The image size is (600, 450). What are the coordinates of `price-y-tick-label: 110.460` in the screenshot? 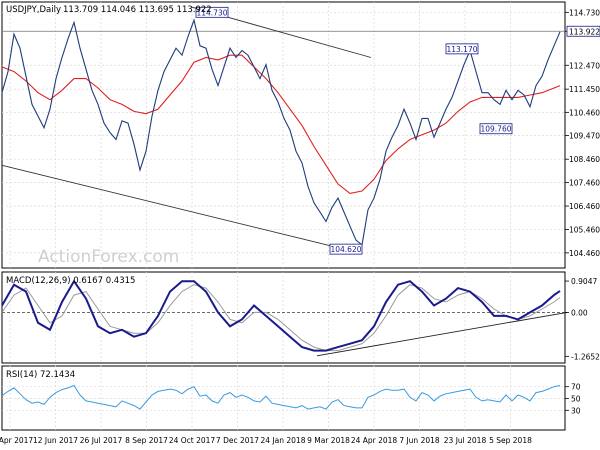 It's located at (584, 112).